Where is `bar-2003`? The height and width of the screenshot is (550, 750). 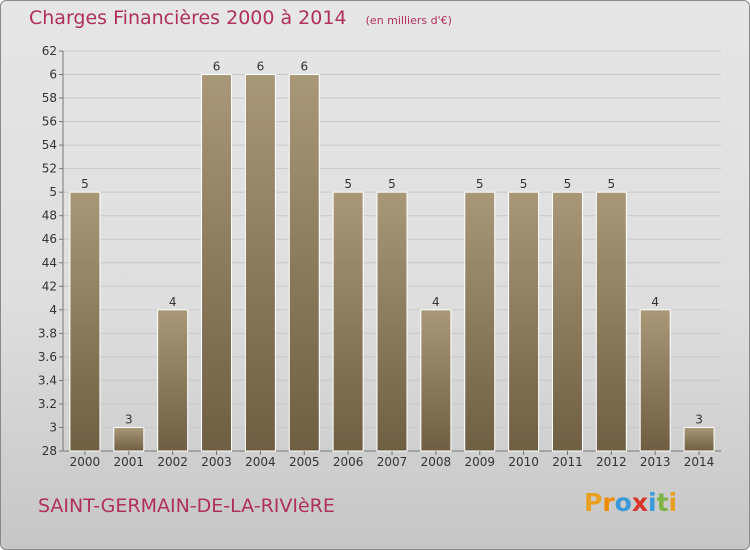
bar-2003 is located at coordinates (217, 263).